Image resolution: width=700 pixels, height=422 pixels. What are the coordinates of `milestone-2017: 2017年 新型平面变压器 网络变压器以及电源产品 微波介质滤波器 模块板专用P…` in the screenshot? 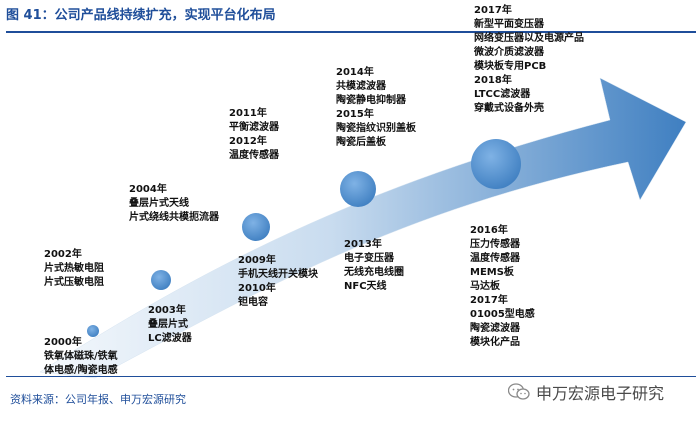 It's located at (529, 59).